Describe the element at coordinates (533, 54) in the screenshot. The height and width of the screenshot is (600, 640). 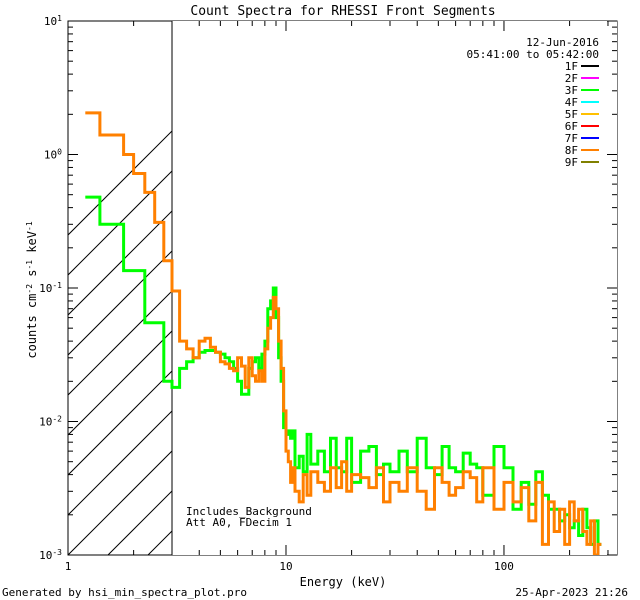
I see `time-range-label: 05:41:00 to 05:42:00` at that location.